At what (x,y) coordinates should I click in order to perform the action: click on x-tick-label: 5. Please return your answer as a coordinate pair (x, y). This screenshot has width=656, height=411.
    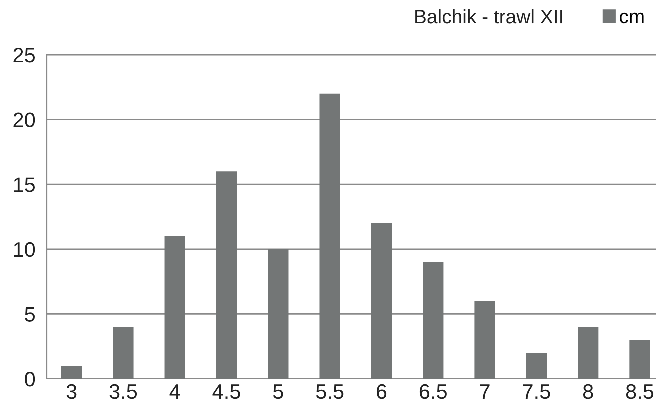
    Looking at the image, I should click on (278, 392).